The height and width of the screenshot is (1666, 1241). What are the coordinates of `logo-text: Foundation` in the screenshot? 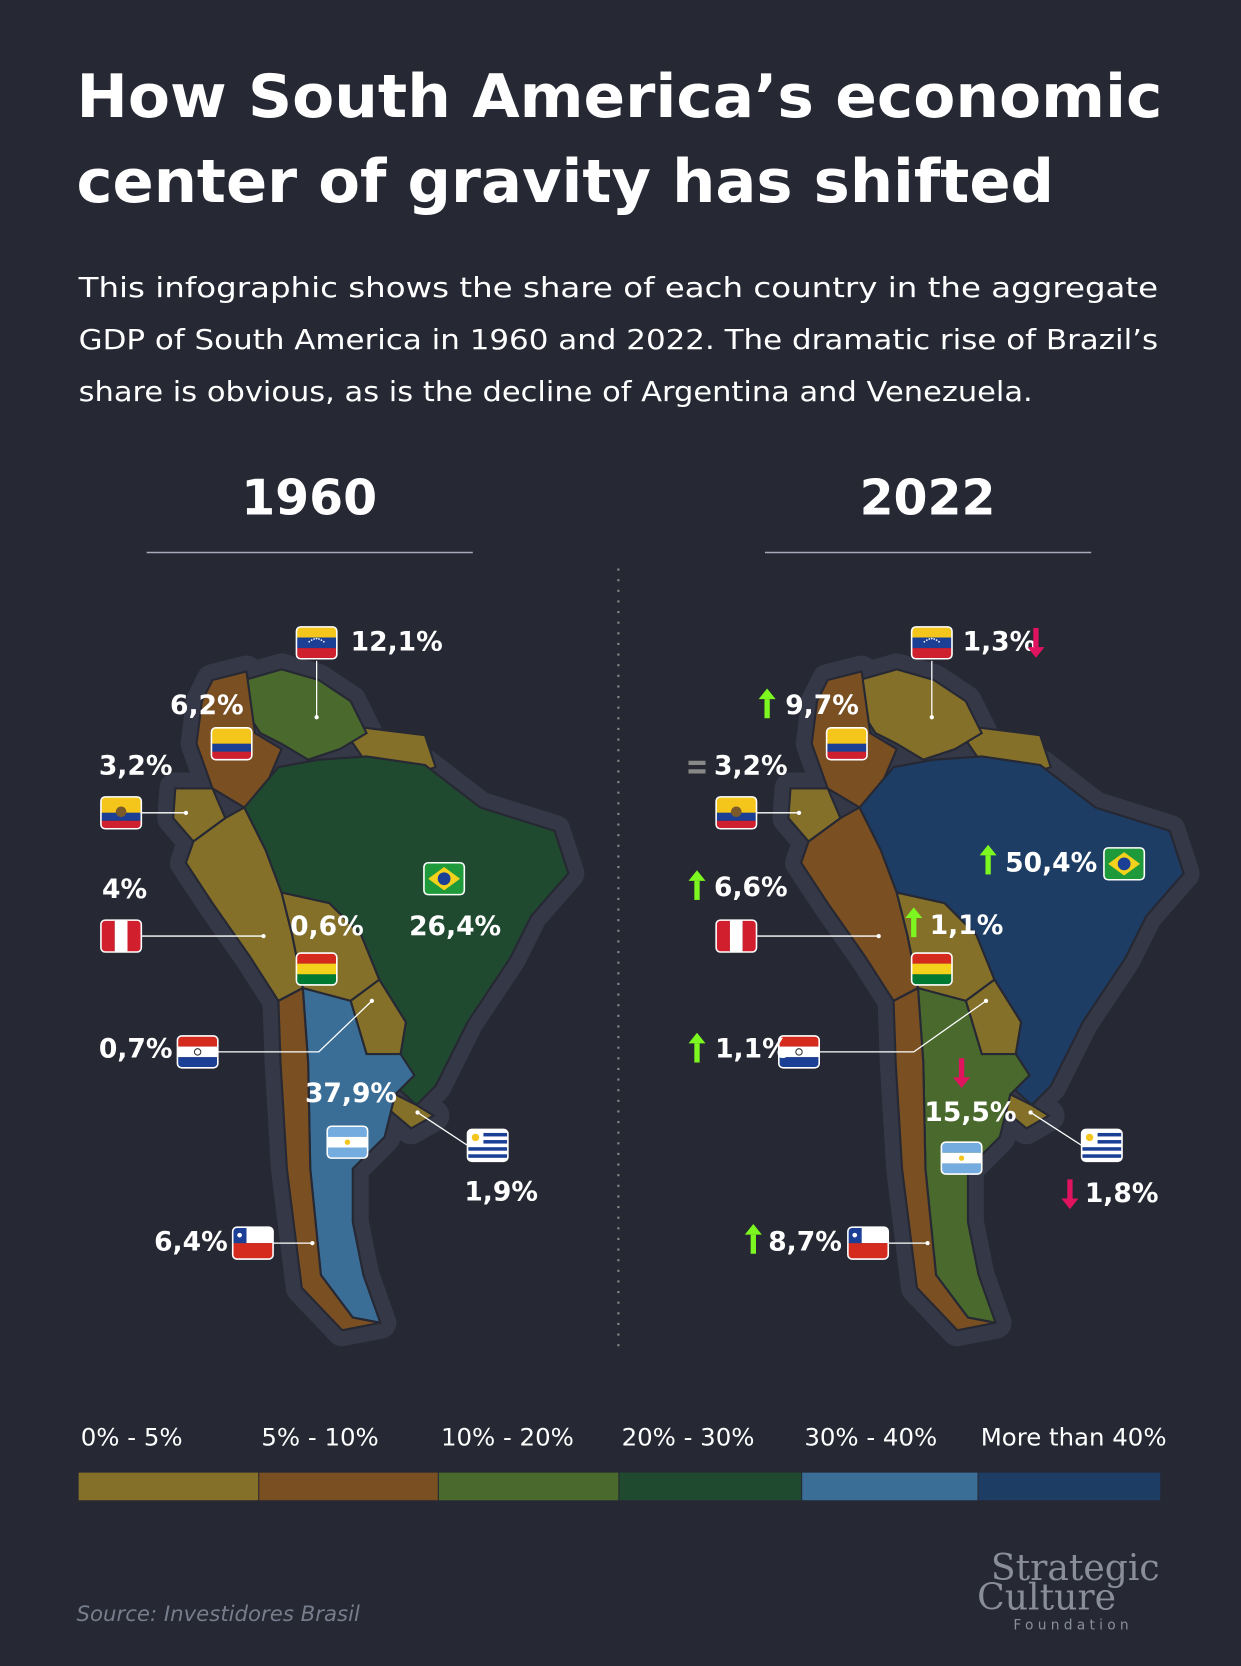 It's located at (1073, 1626).